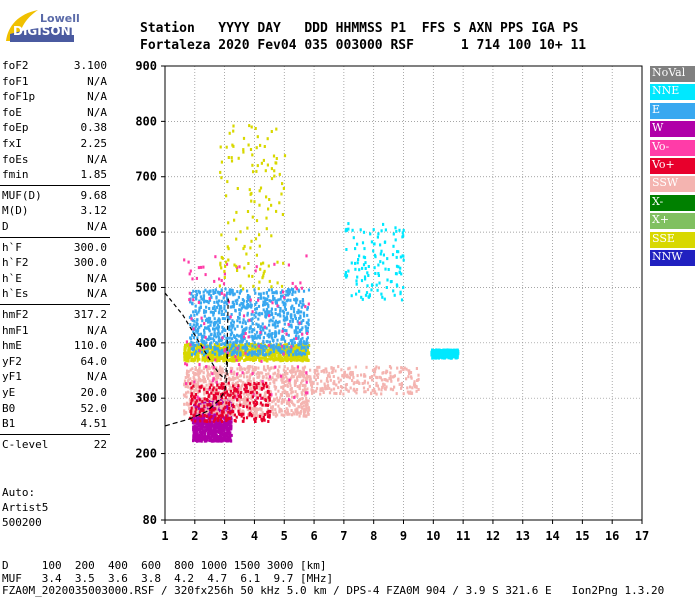  I want to click on param-name: fmin, so click(15, 175).